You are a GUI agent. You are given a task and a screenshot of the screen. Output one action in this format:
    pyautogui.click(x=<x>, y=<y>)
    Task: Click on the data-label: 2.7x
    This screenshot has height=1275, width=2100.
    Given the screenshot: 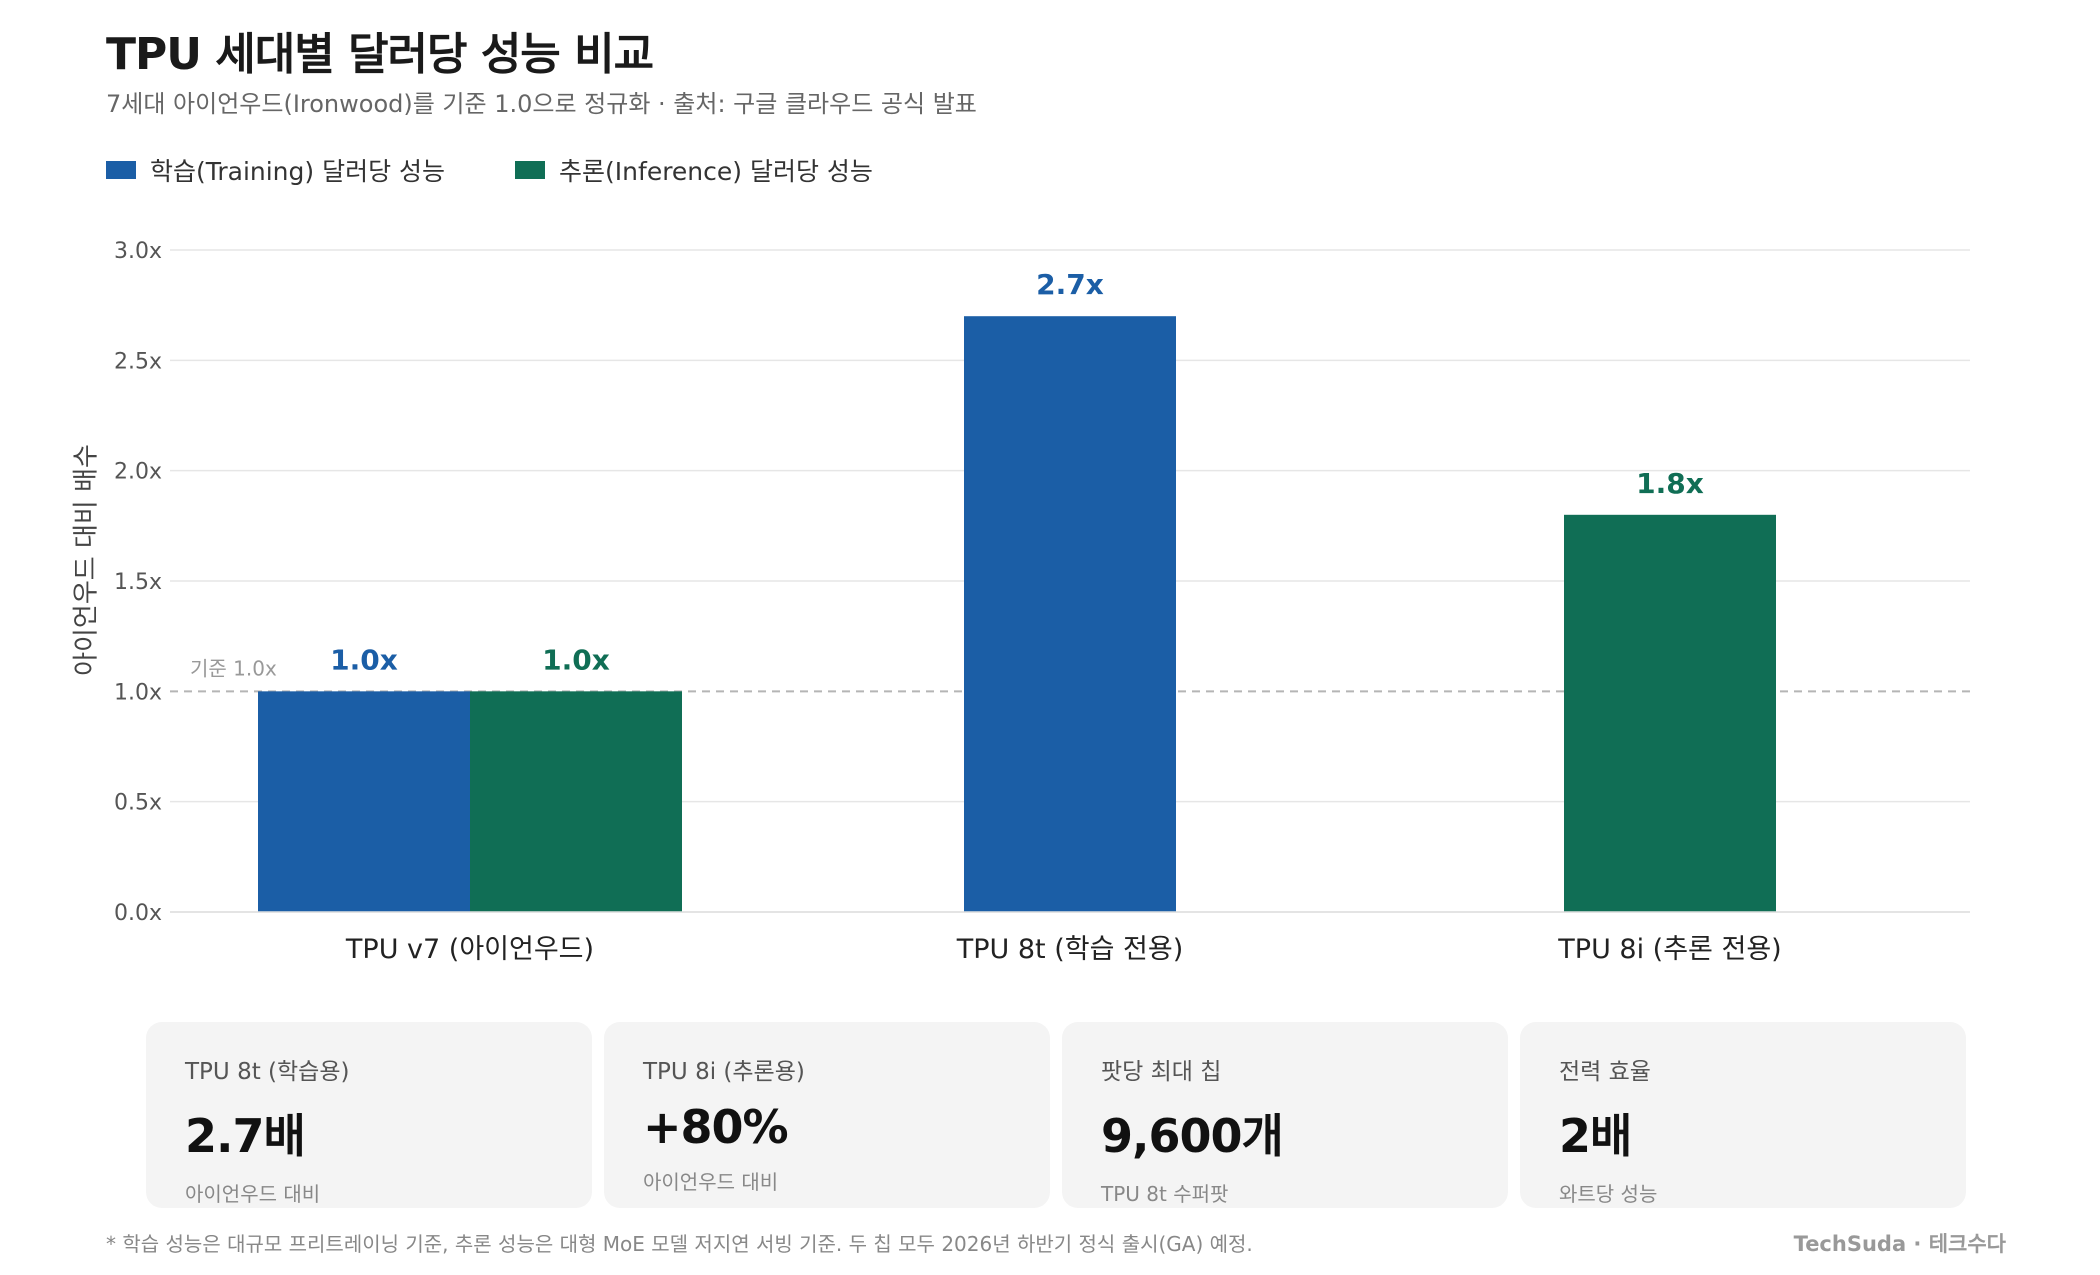 What is the action you would take?
    pyautogui.click(x=1070, y=284)
    